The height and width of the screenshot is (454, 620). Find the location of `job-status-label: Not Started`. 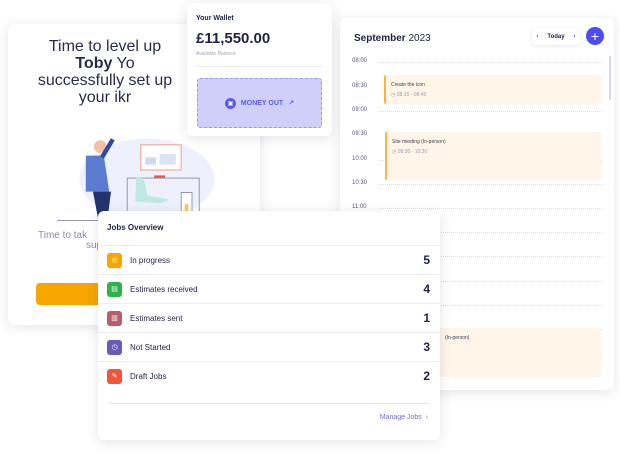

job-status-label: Not Started is located at coordinates (150, 347).